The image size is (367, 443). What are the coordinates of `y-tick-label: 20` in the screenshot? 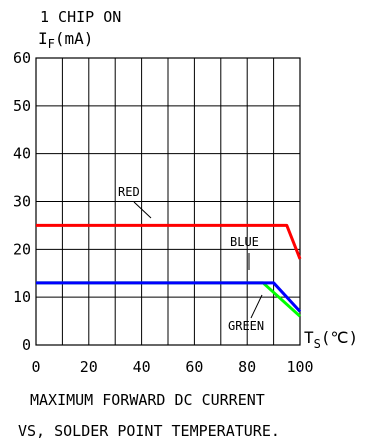 It's located at (22, 249).